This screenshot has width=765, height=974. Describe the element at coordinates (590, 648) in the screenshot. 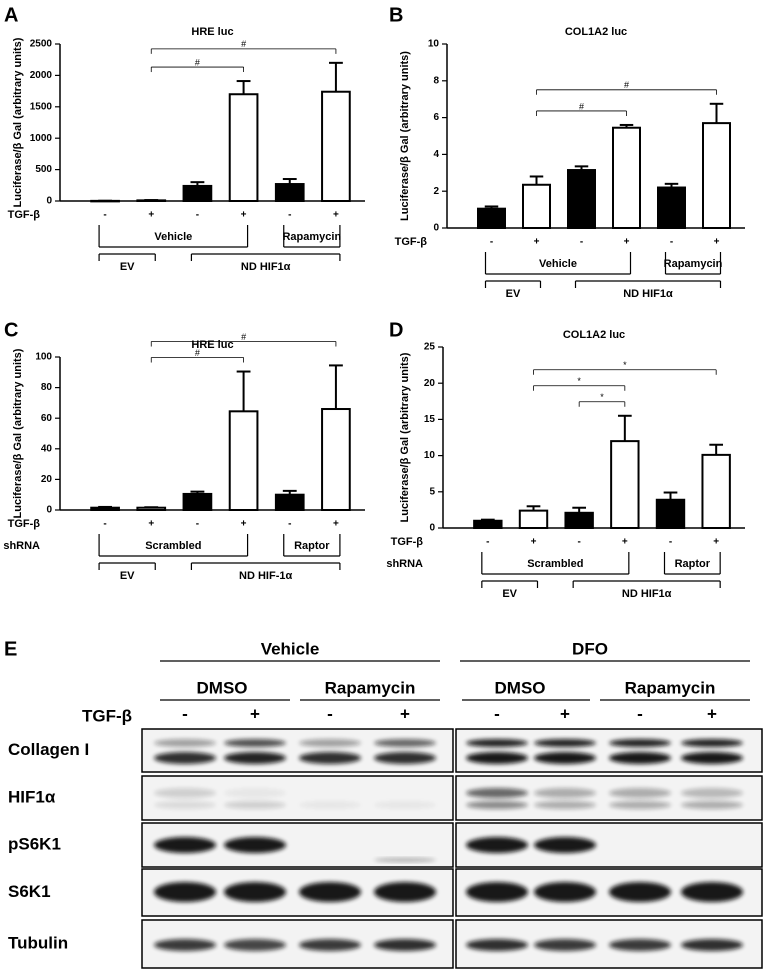

I see `condition-label: DFO` at that location.